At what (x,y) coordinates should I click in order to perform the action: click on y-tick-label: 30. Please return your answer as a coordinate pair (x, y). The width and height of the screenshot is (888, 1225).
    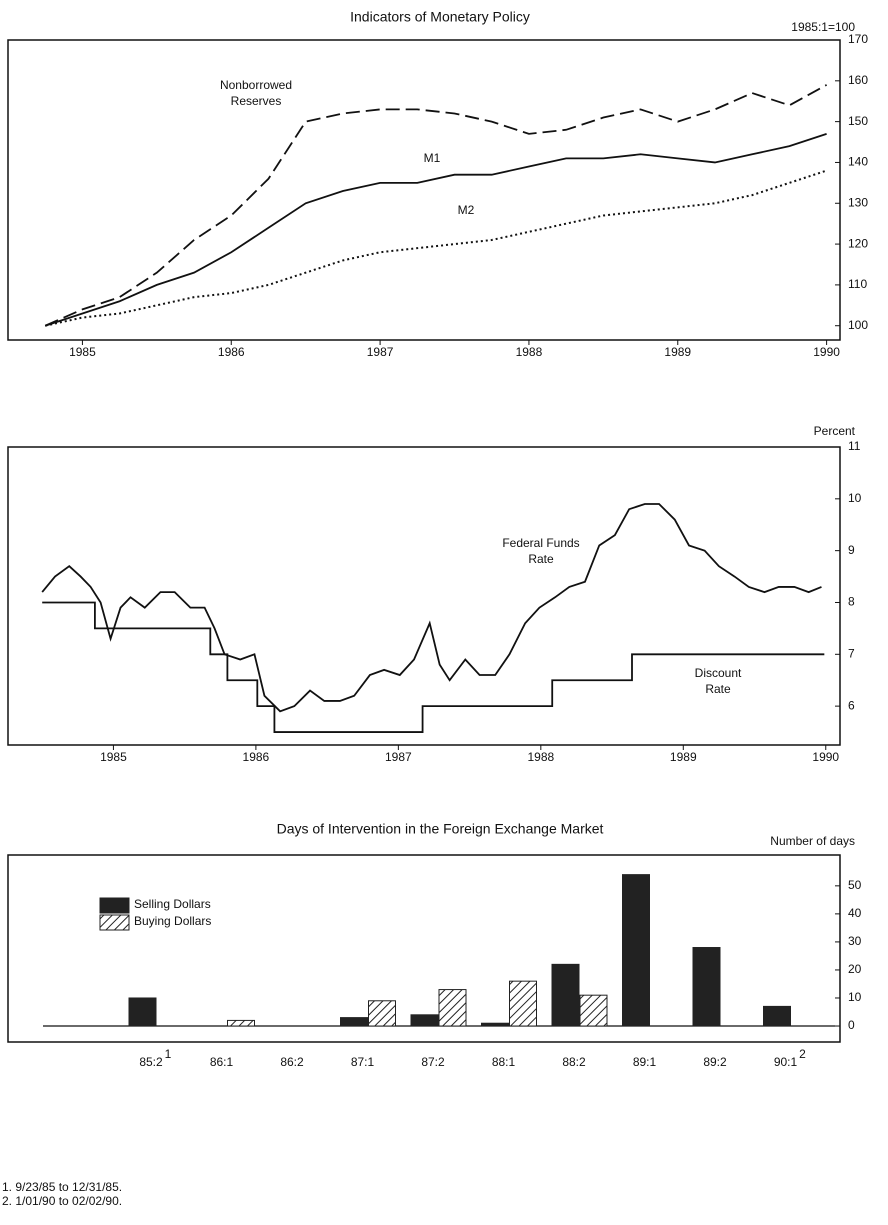
    Looking at the image, I should click on (855, 941).